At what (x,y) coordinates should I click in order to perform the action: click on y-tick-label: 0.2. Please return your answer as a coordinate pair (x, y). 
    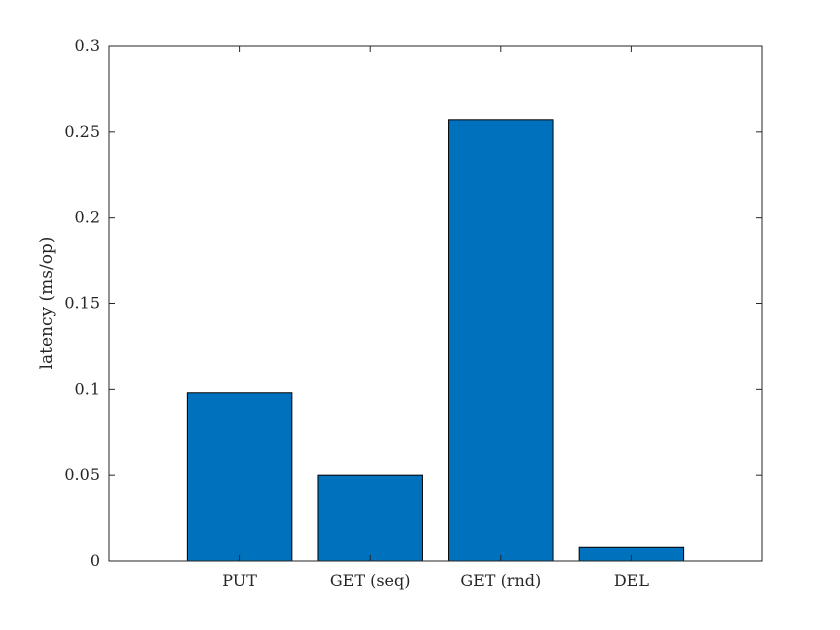
    Looking at the image, I should click on (87, 217).